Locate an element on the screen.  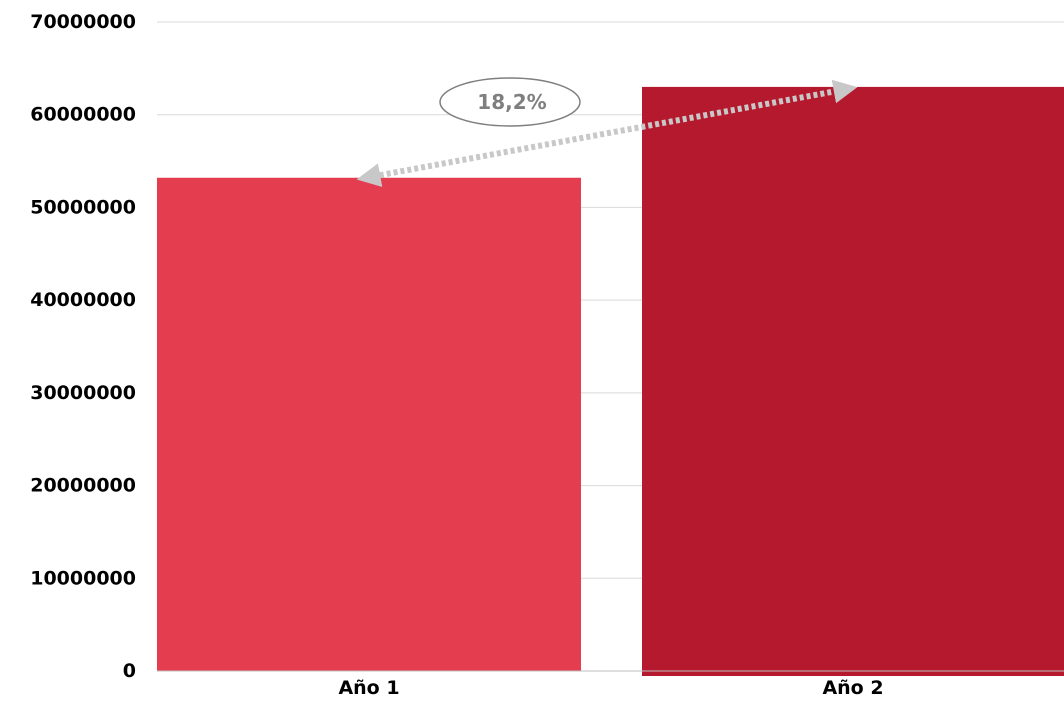
change-annotation: 18,2% is located at coordinates (607, 132).